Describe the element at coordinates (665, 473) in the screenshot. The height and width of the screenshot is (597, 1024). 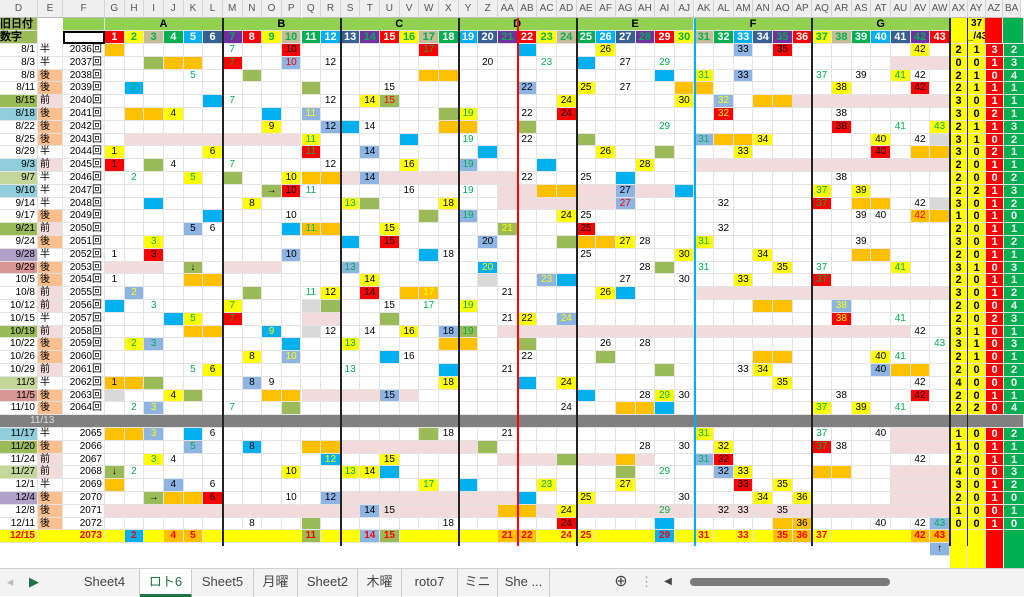
I see `number-cell: 29` at that location.